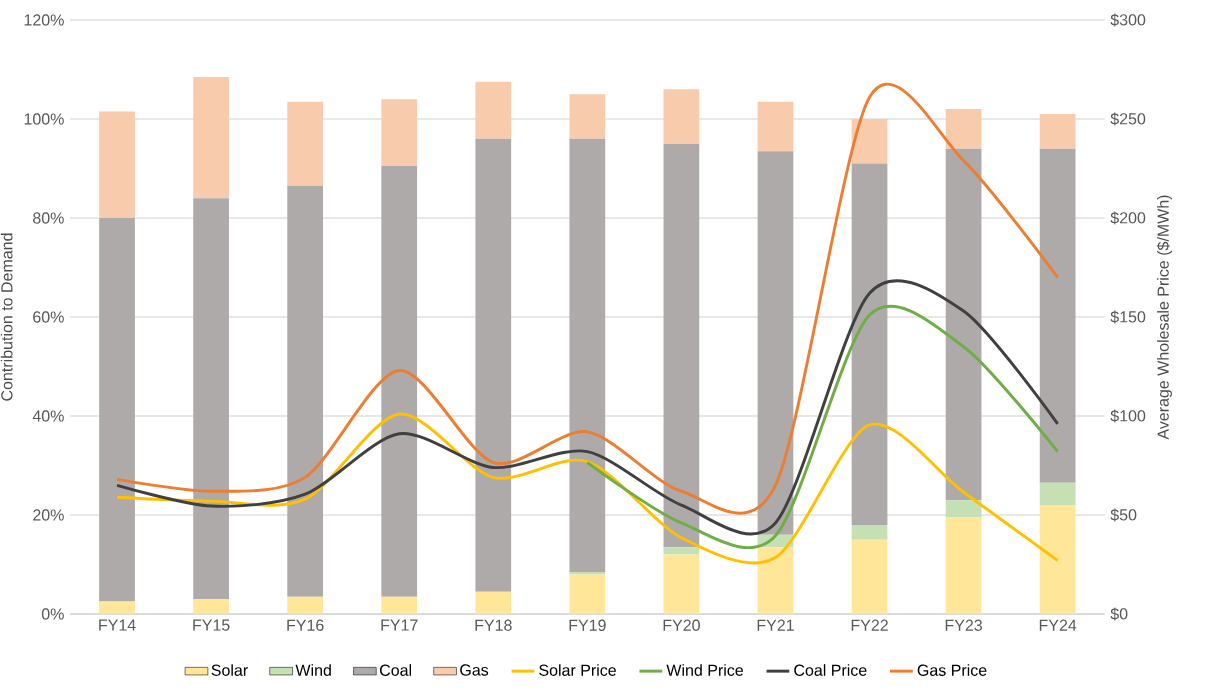  I want to click on y-tick-label: 20%, so click(48, 515).